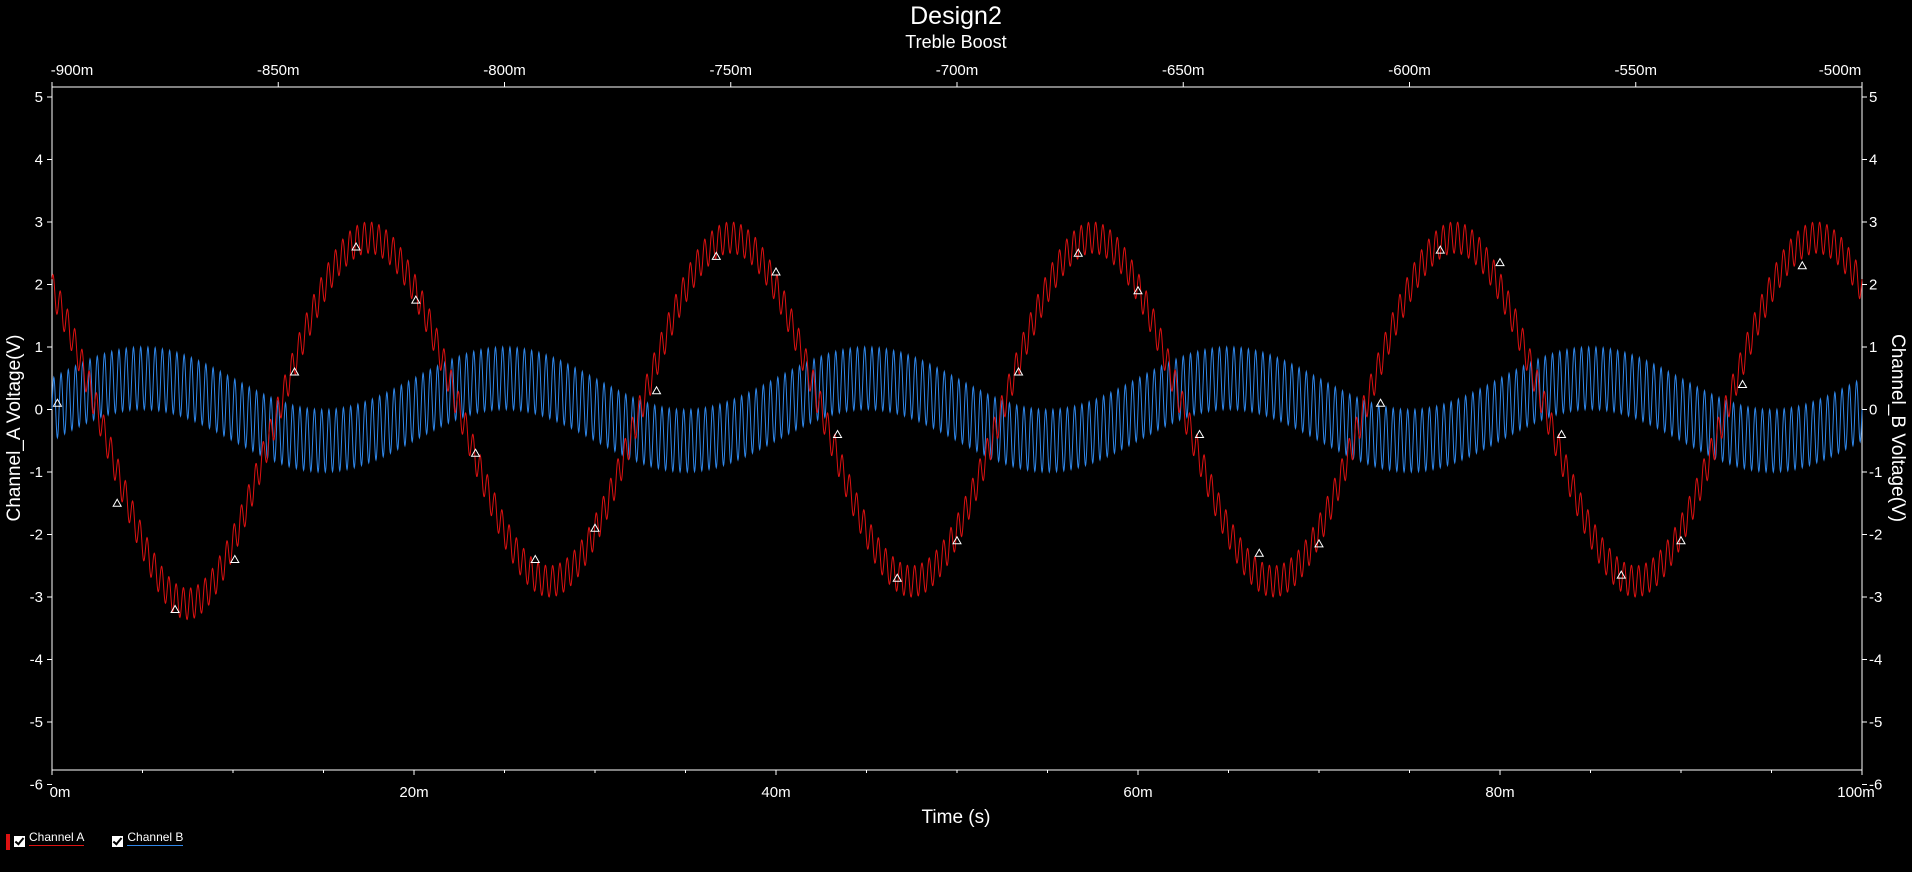  Describe the element at coordinates (14, 428) in the screenshot. I see `y-axis-label-left: Channel_A Voltage(V)` at that location.